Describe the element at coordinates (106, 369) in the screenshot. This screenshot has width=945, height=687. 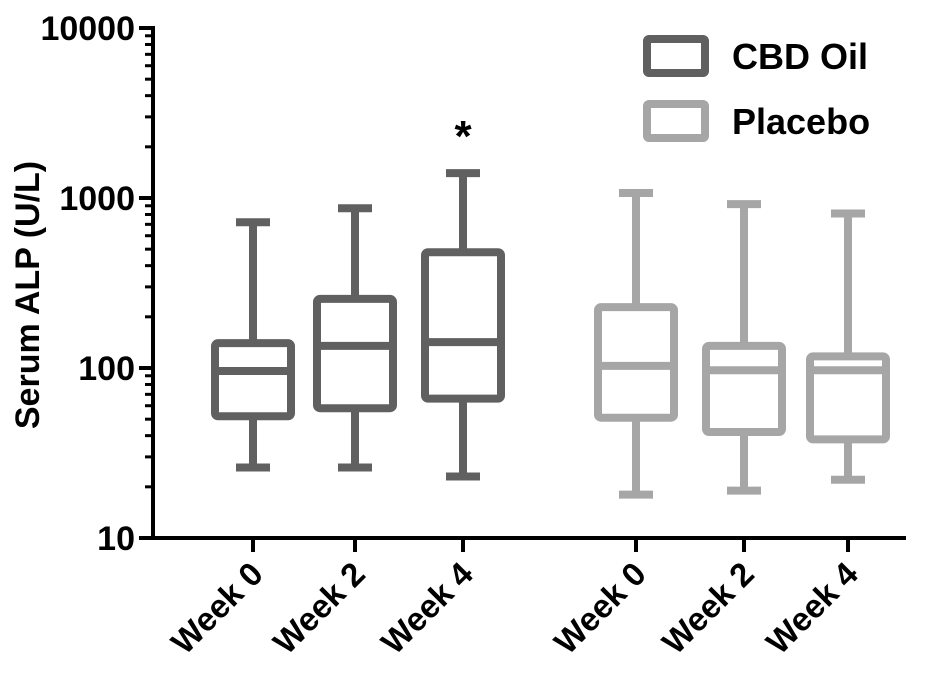
I see `y-tick-label: 100` at that location.